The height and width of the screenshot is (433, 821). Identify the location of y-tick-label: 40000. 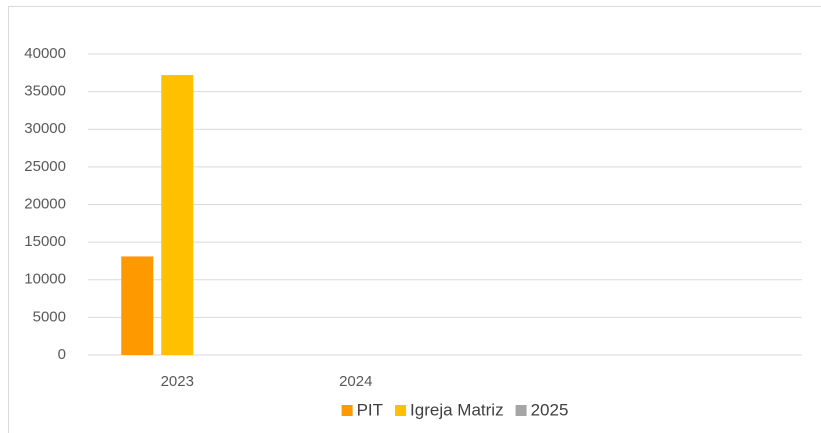
(45, 53).